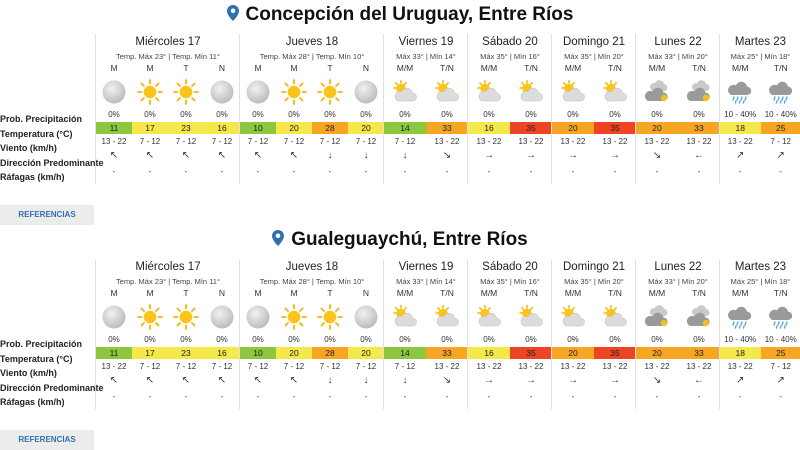 This screenshot has height=450, width=800. I want to click on period-column: M/M 0% 16 13 - 22 → -, so click(489, 109).